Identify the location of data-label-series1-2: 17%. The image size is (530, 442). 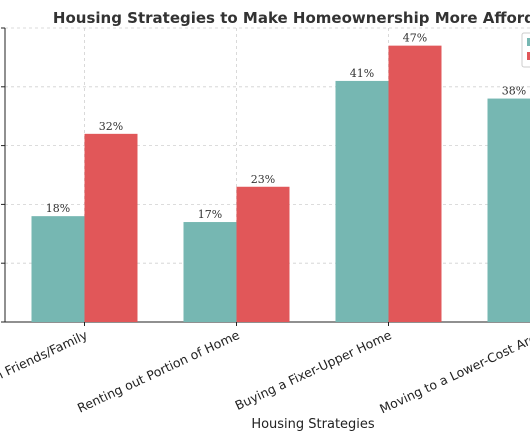
(210, 214).